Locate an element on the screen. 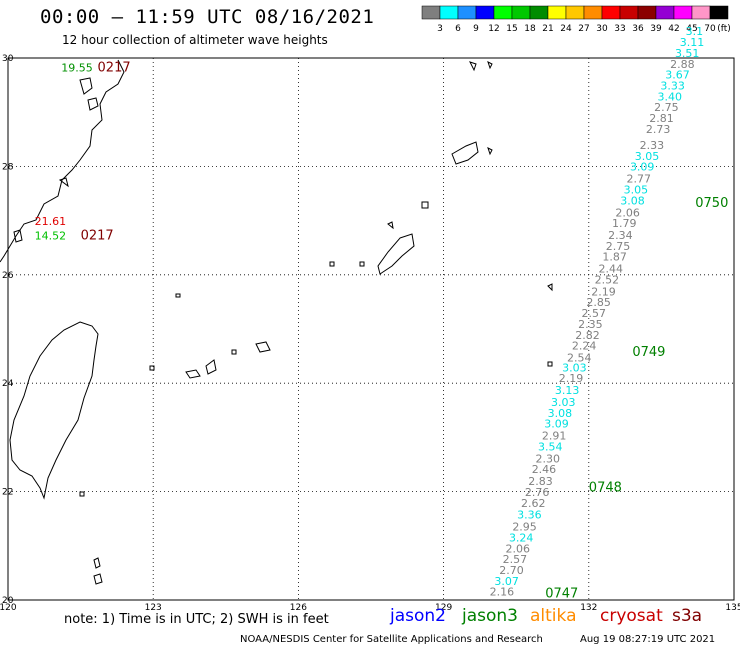 The height and width of the screenshot is (650, 740). swh-value: 3.24 is located at coordinates (521, 537).